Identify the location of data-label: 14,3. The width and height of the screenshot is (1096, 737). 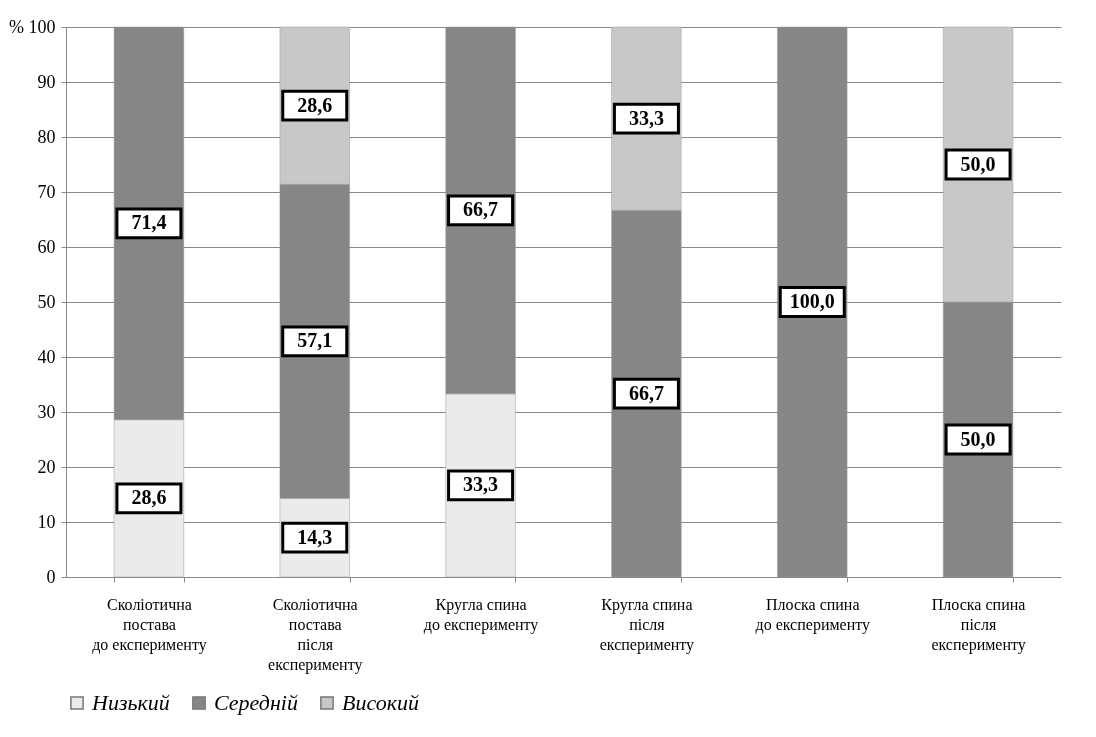
(315, 536).